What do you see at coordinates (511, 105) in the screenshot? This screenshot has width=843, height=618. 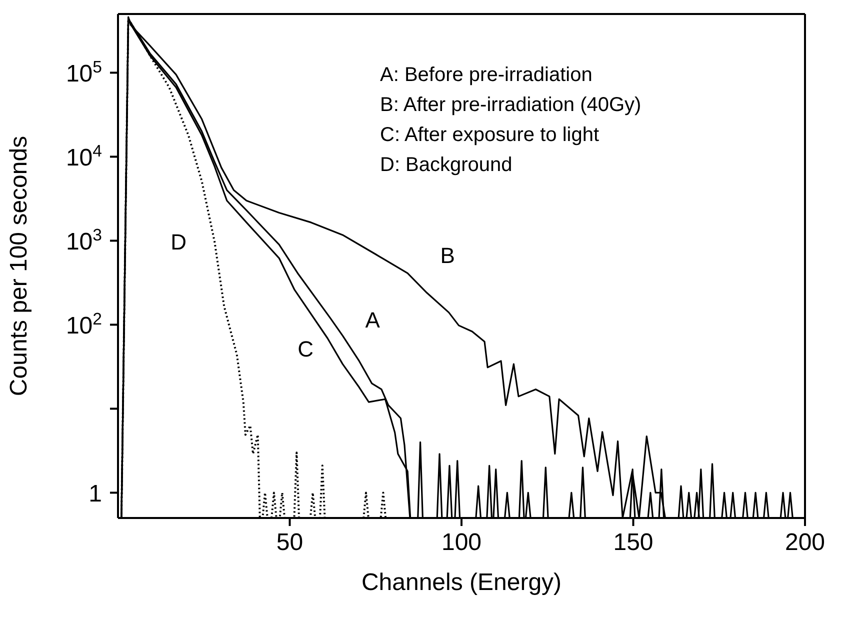 I see `annotation: B: After pre-irradiation (40Gy)` at bounding box center [511, 105].